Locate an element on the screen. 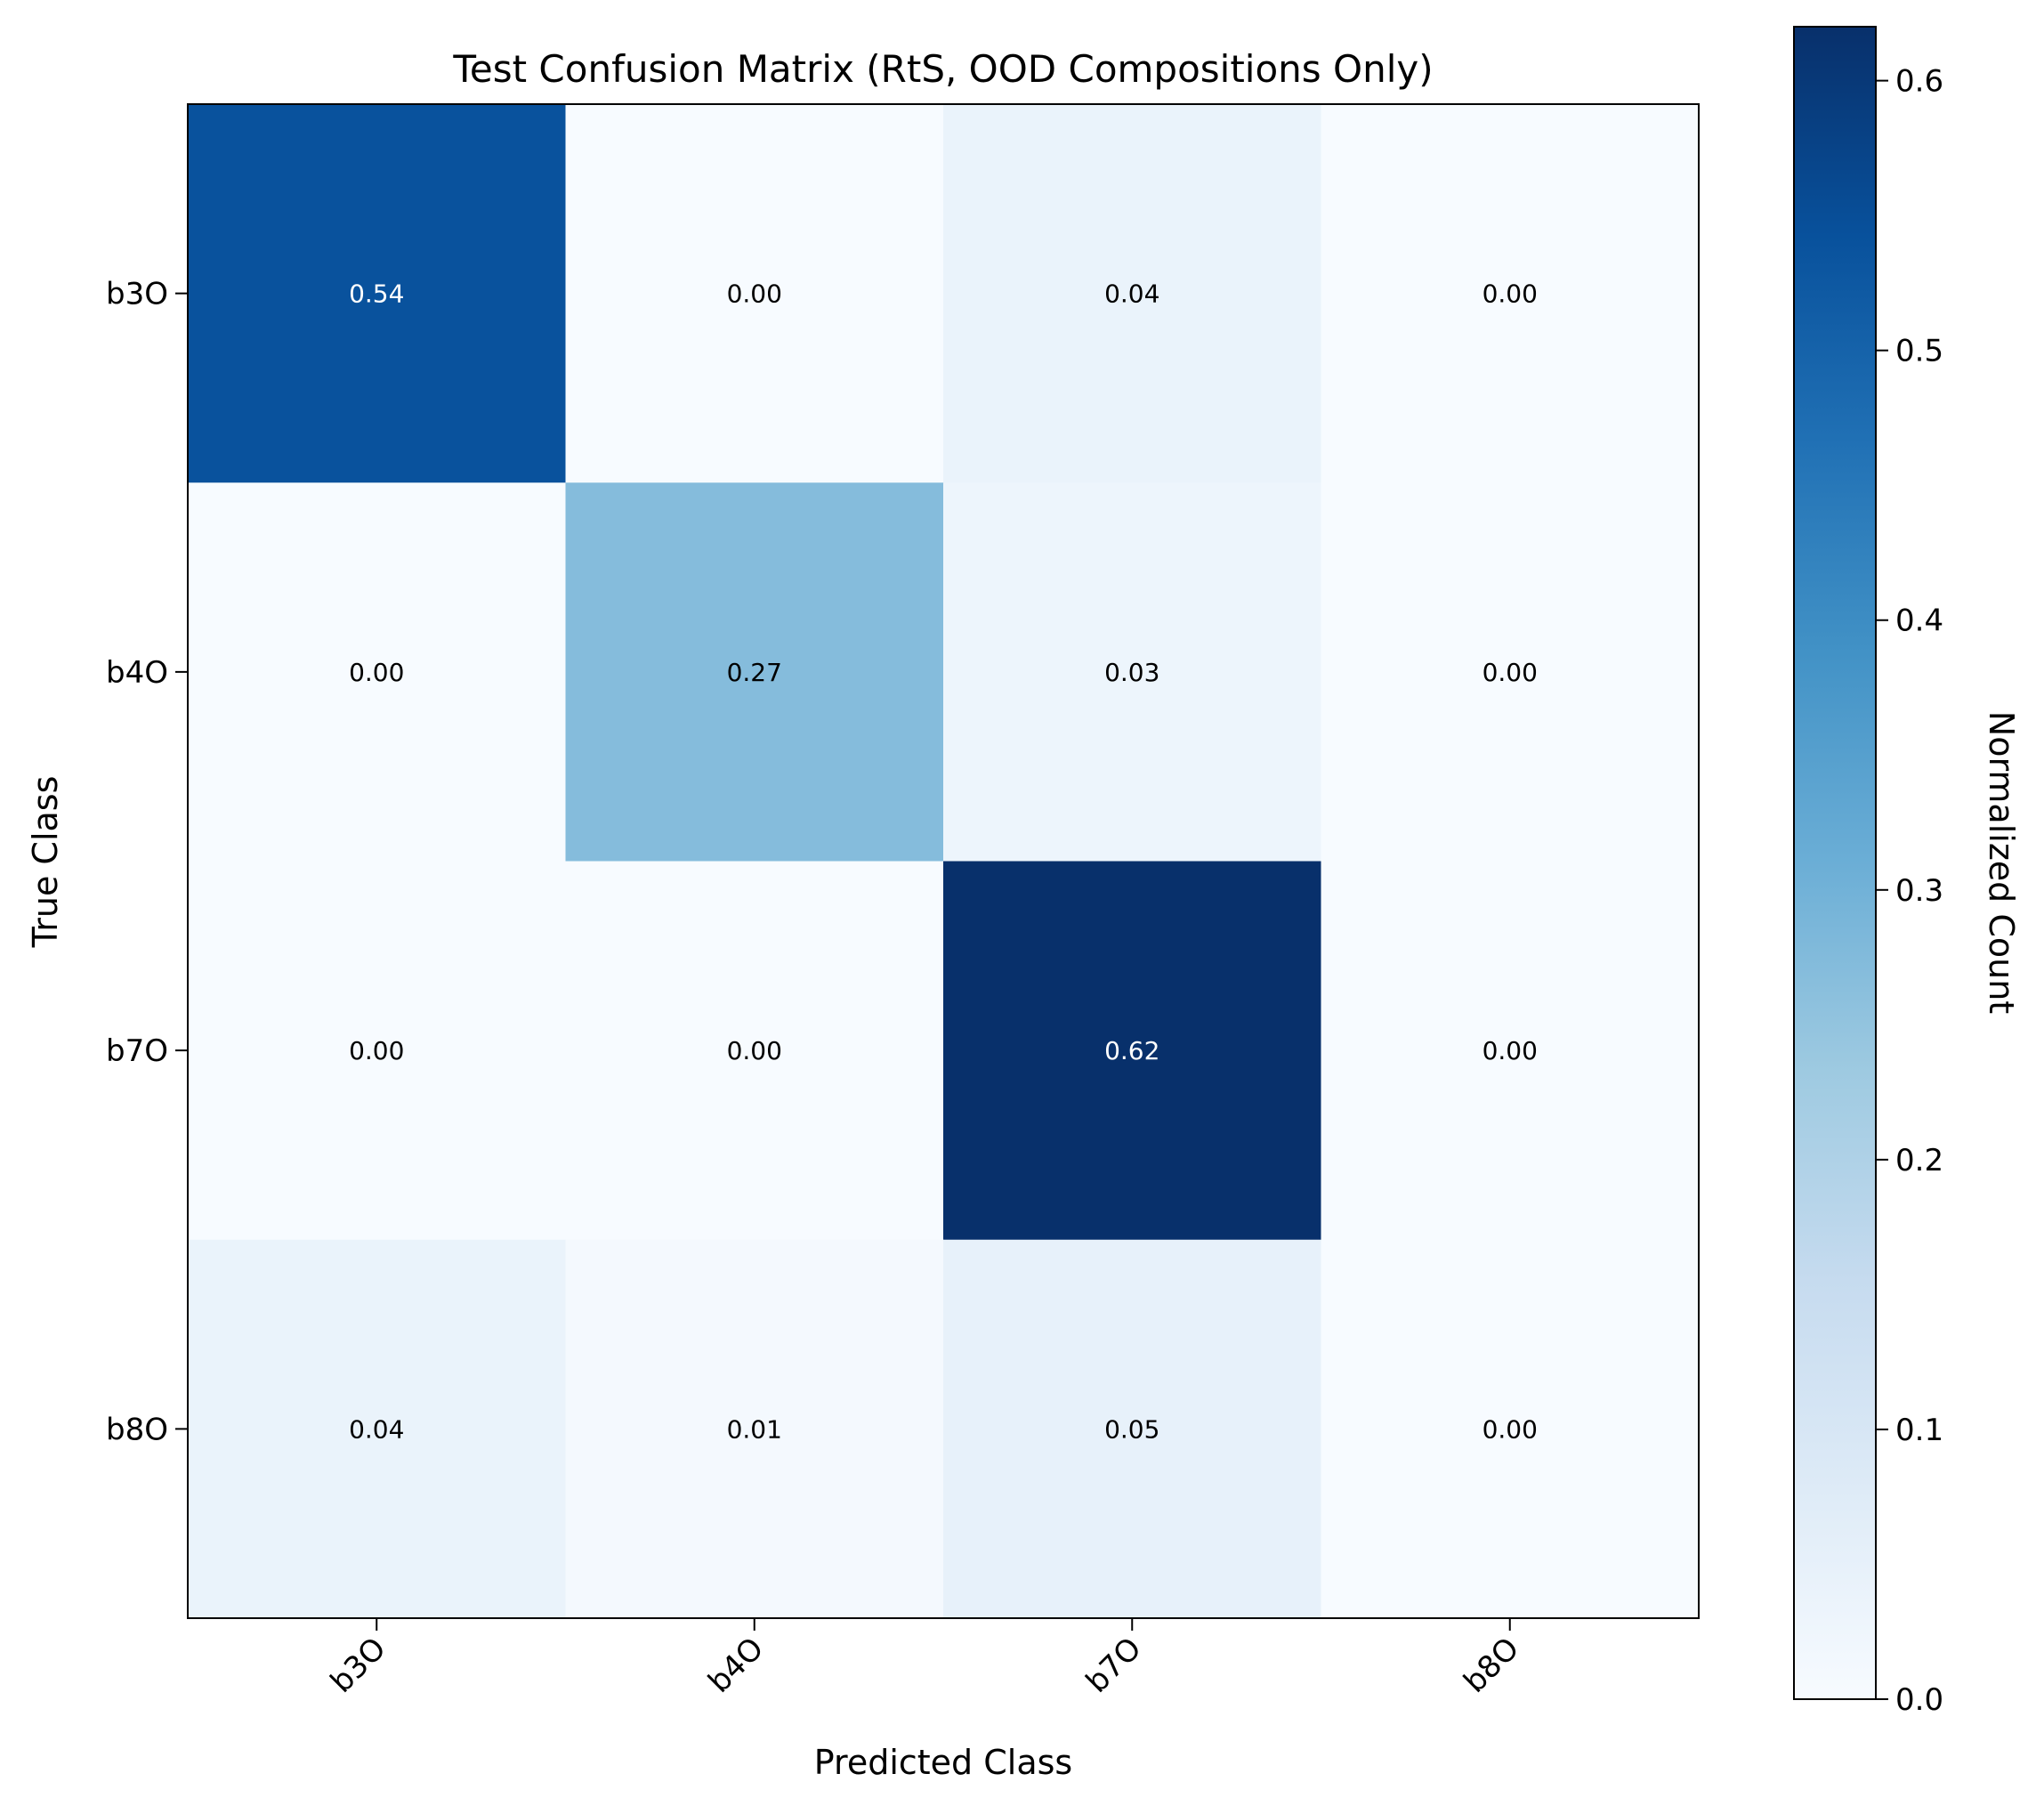 Image resolution: width=2044 pixels, height=1814 pixels. y-tick-label: b8O is located at coordinates (137, 1429).